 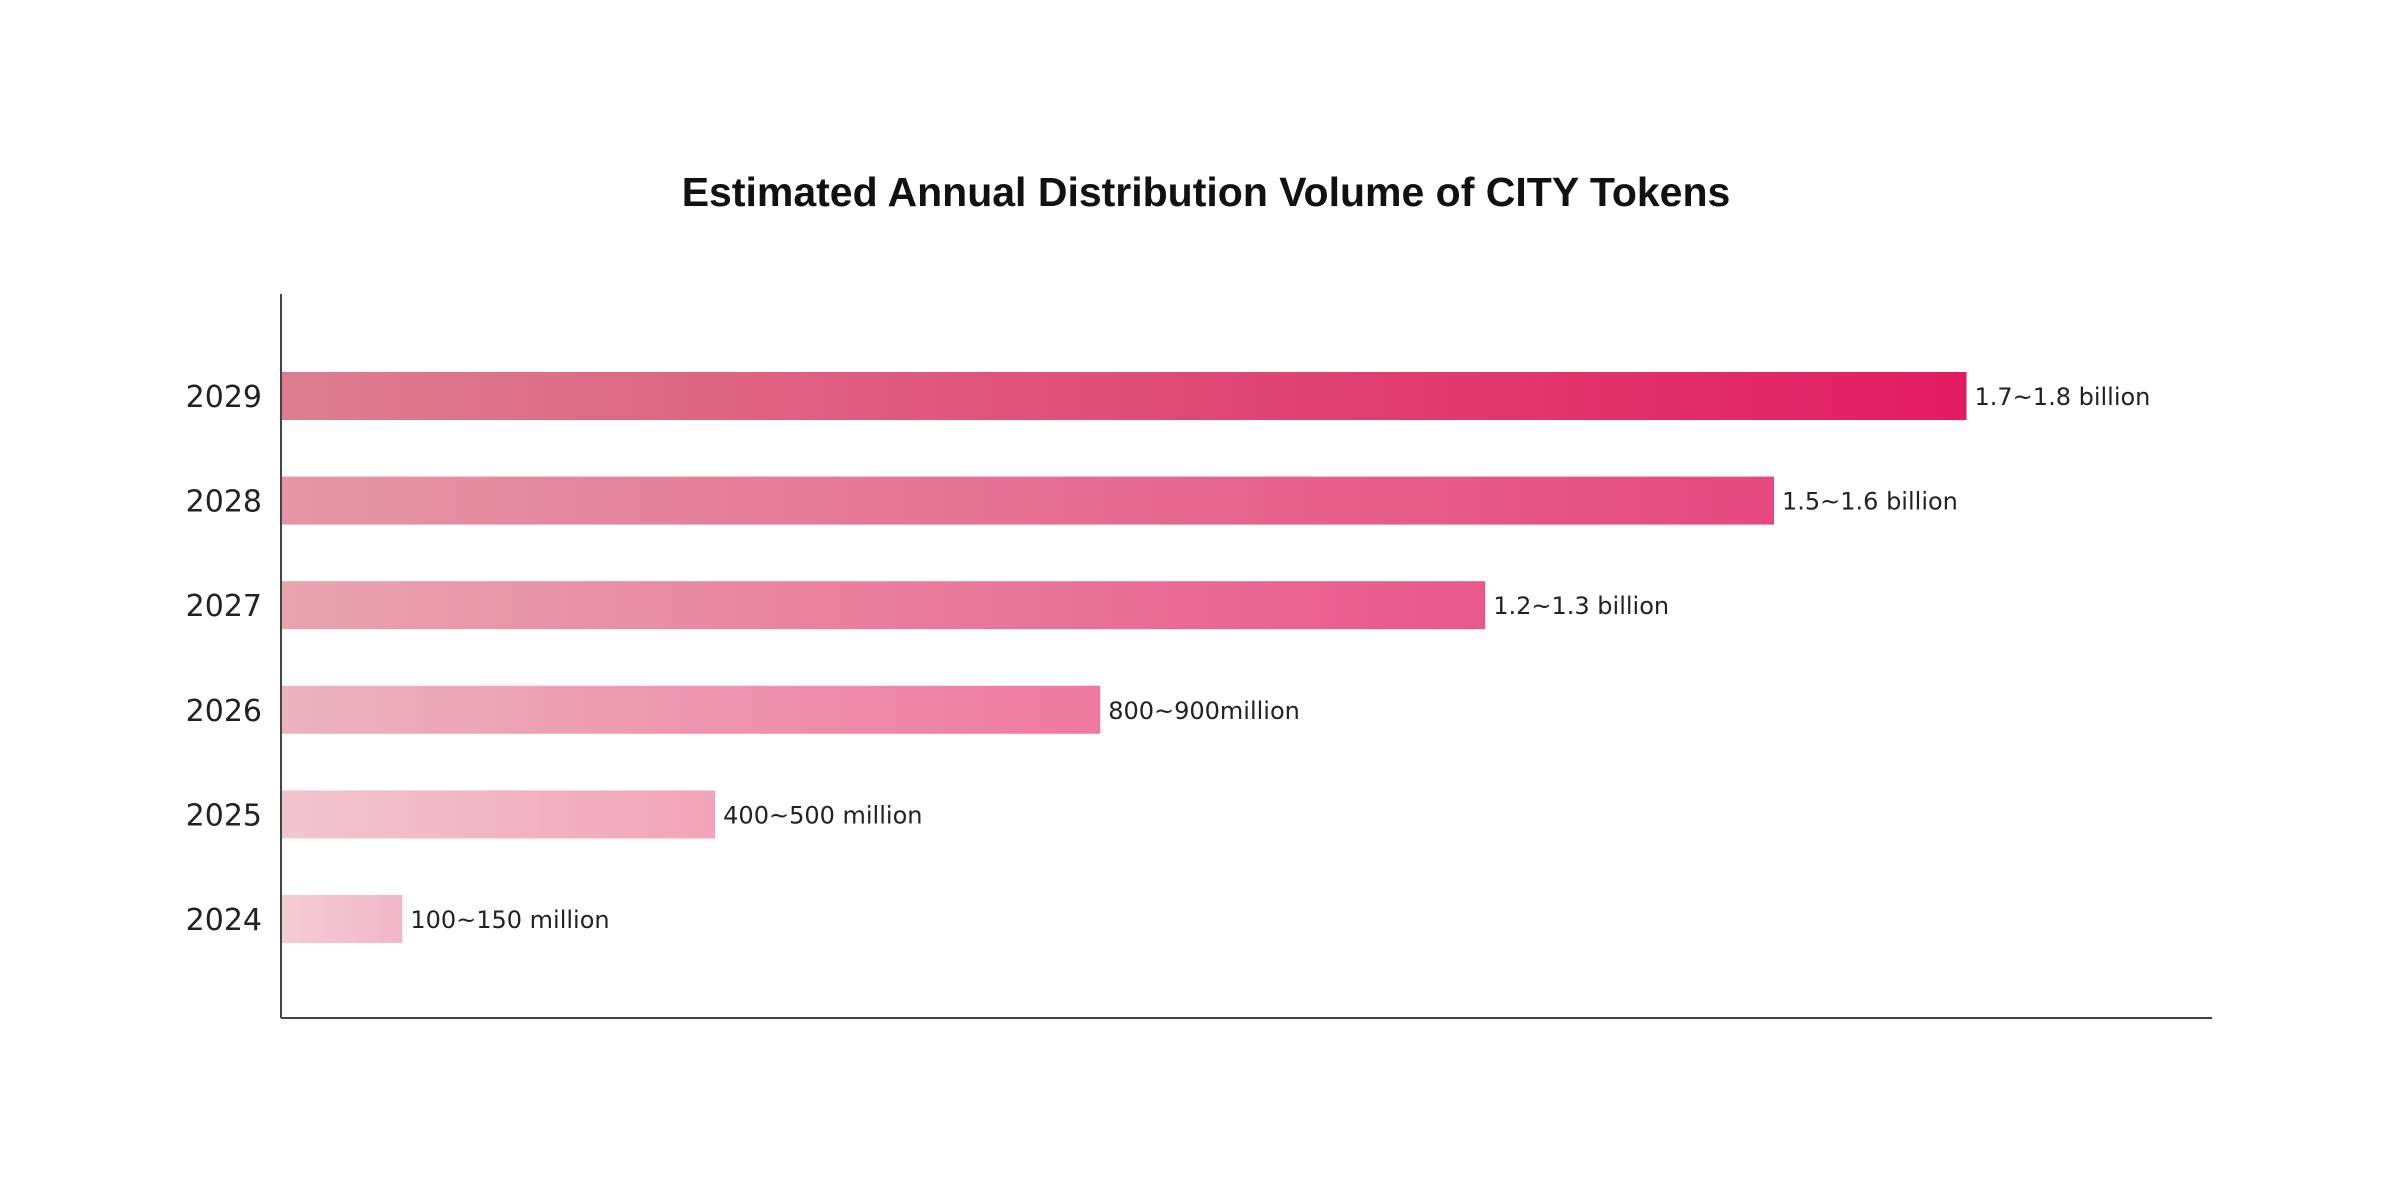 I want to click on data-label-2029: 1.7~1.8 billion, so click(x=2063, y=397).